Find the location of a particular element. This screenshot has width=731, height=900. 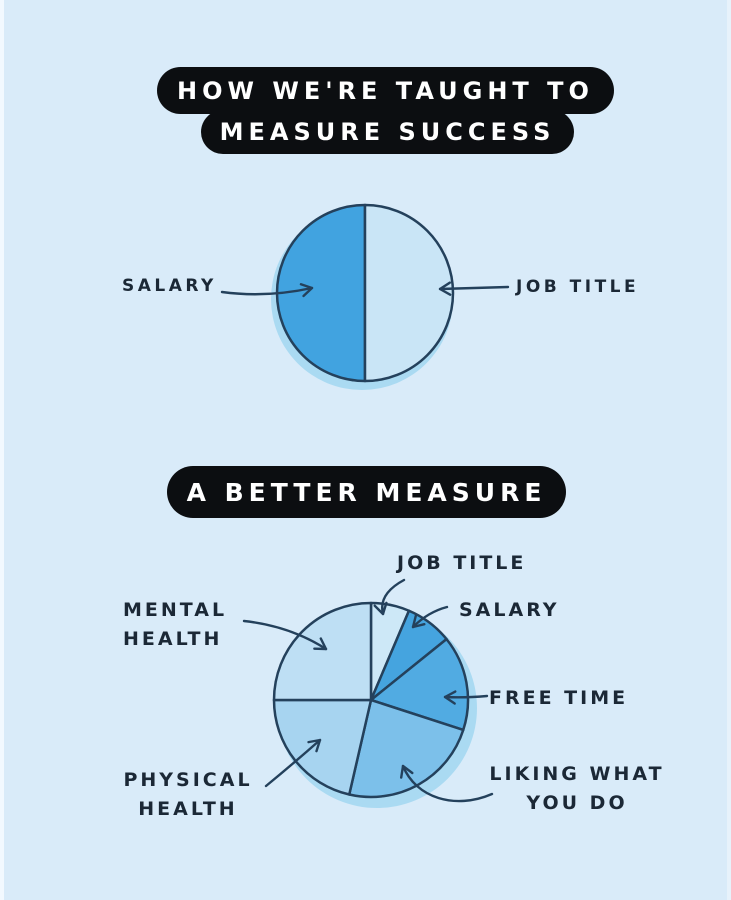

title-text-line1: HOW WE'RE TAUGHT TO is located at coordinates (385, 90).